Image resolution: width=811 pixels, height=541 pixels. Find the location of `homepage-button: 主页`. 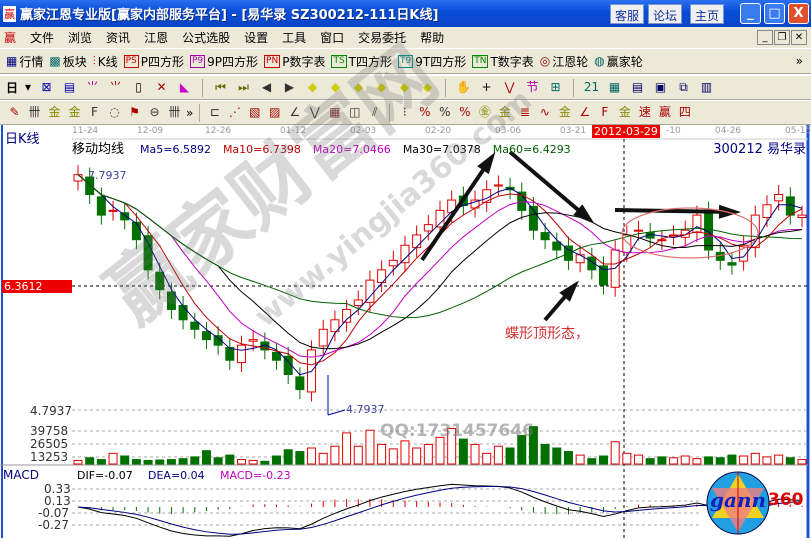

homepage-button: 主页 is located at coordinates (707, 14).